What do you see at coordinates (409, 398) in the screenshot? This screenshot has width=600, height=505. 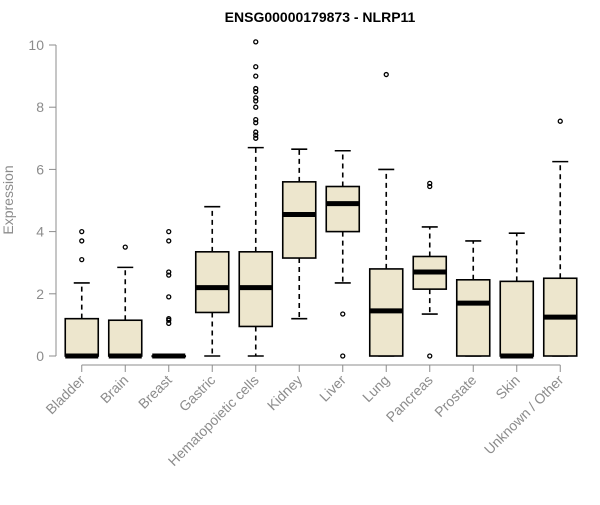 I see `x-tick-label: Pancreas` at bounding box center [409, 398].